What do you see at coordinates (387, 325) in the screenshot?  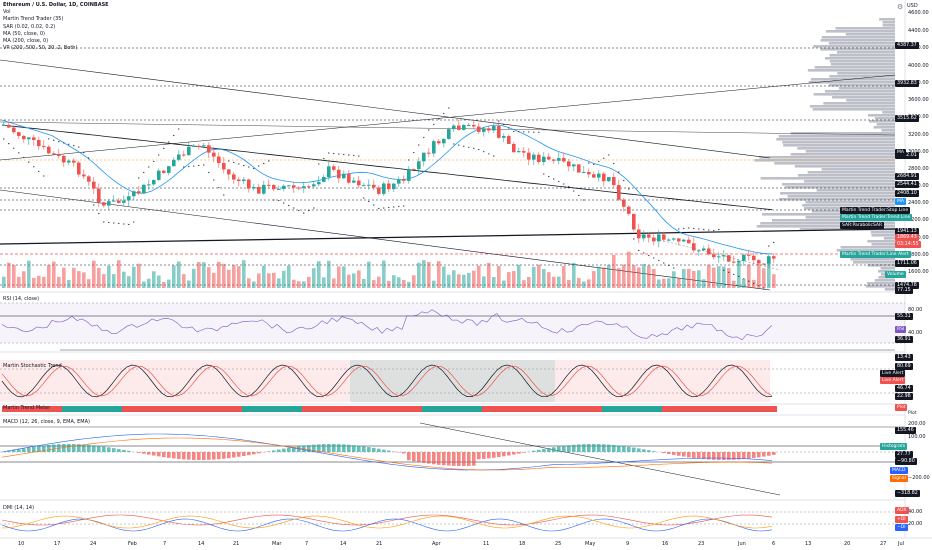 I see `rsi-line` at bounding box center [387, 325].